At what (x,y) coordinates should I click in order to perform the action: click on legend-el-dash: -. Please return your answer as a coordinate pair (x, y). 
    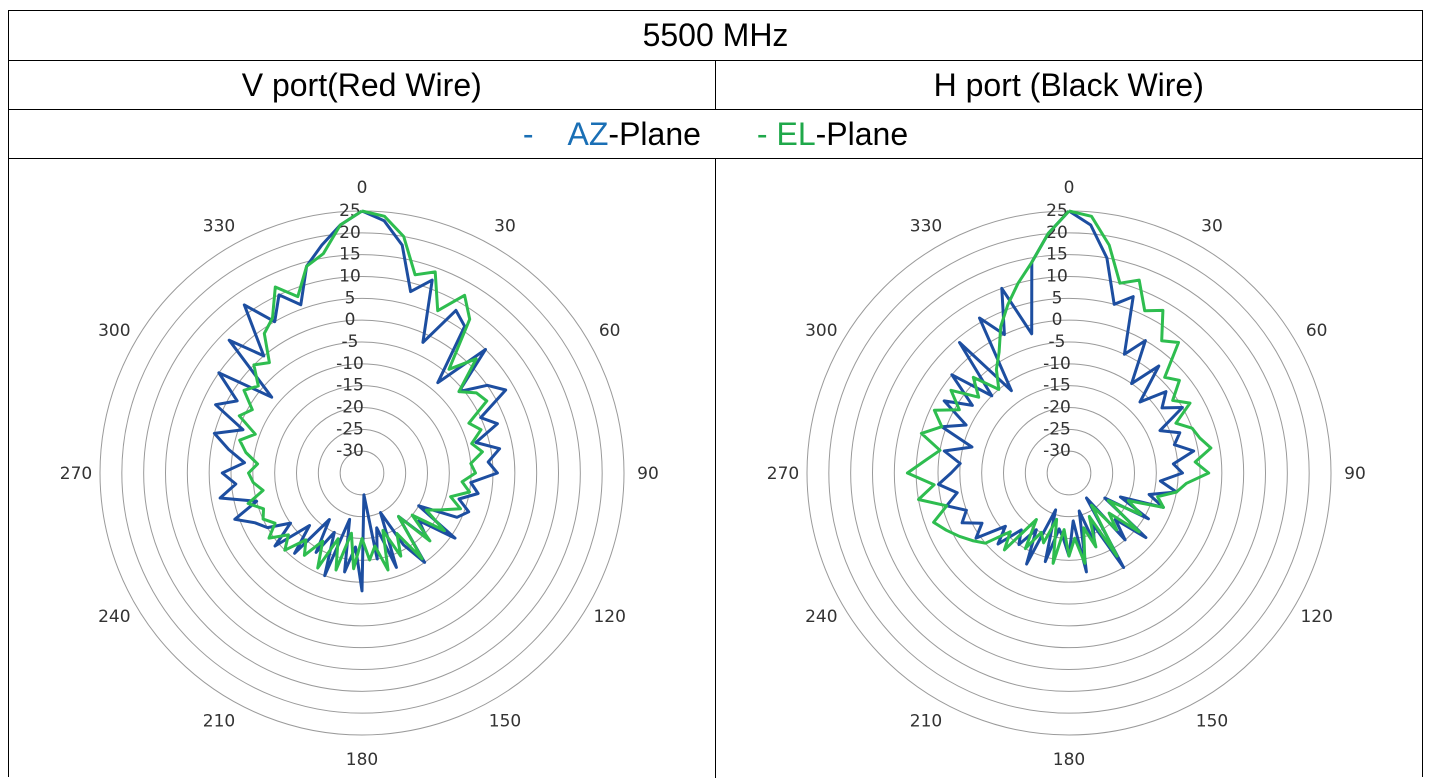
    Looking at the image, I should click on (766, 133).